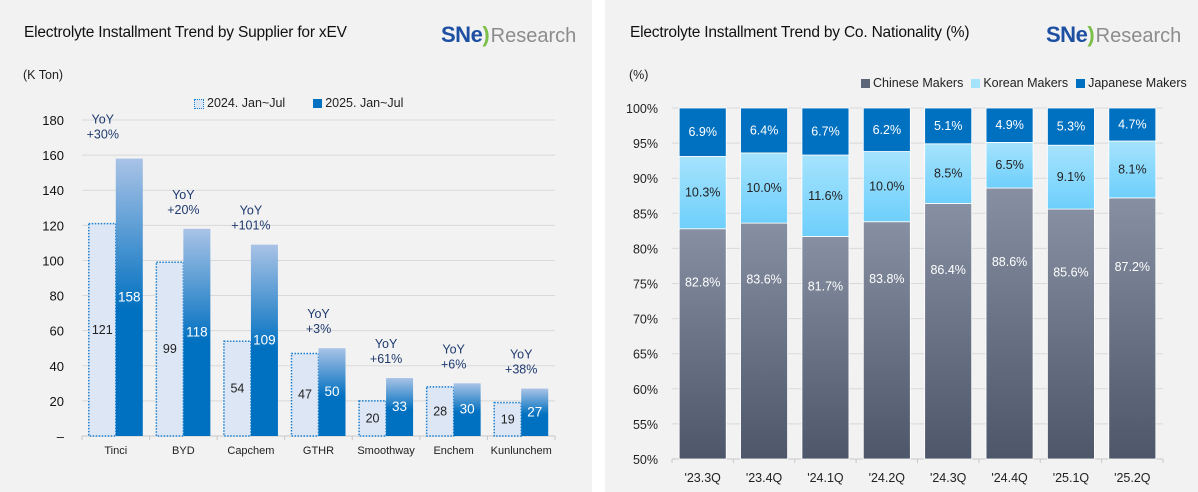 Image resolution: width=1198 pixels, height=492 pixels. What do you see at coordinates (645, 460) in the screenshot?
I see `y-tick-label: 50%` at bounding box center [645, 460].